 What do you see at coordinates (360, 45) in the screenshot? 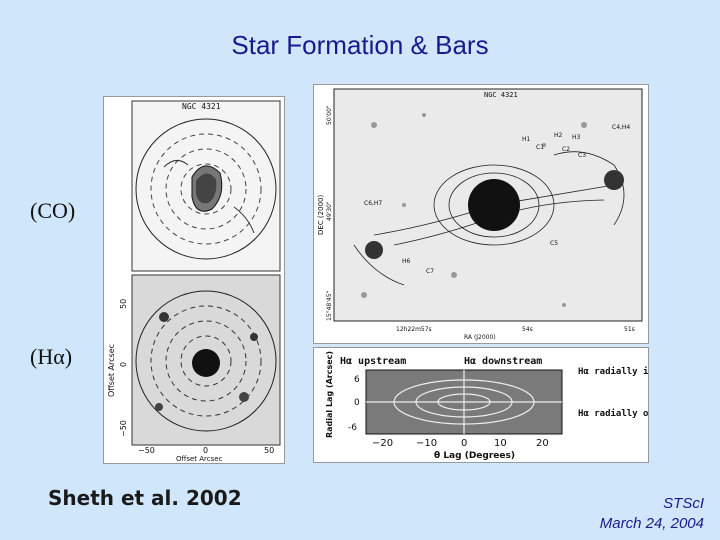
I see `slide-title: Star Formation & Bars` at bounding box center [360, 45].